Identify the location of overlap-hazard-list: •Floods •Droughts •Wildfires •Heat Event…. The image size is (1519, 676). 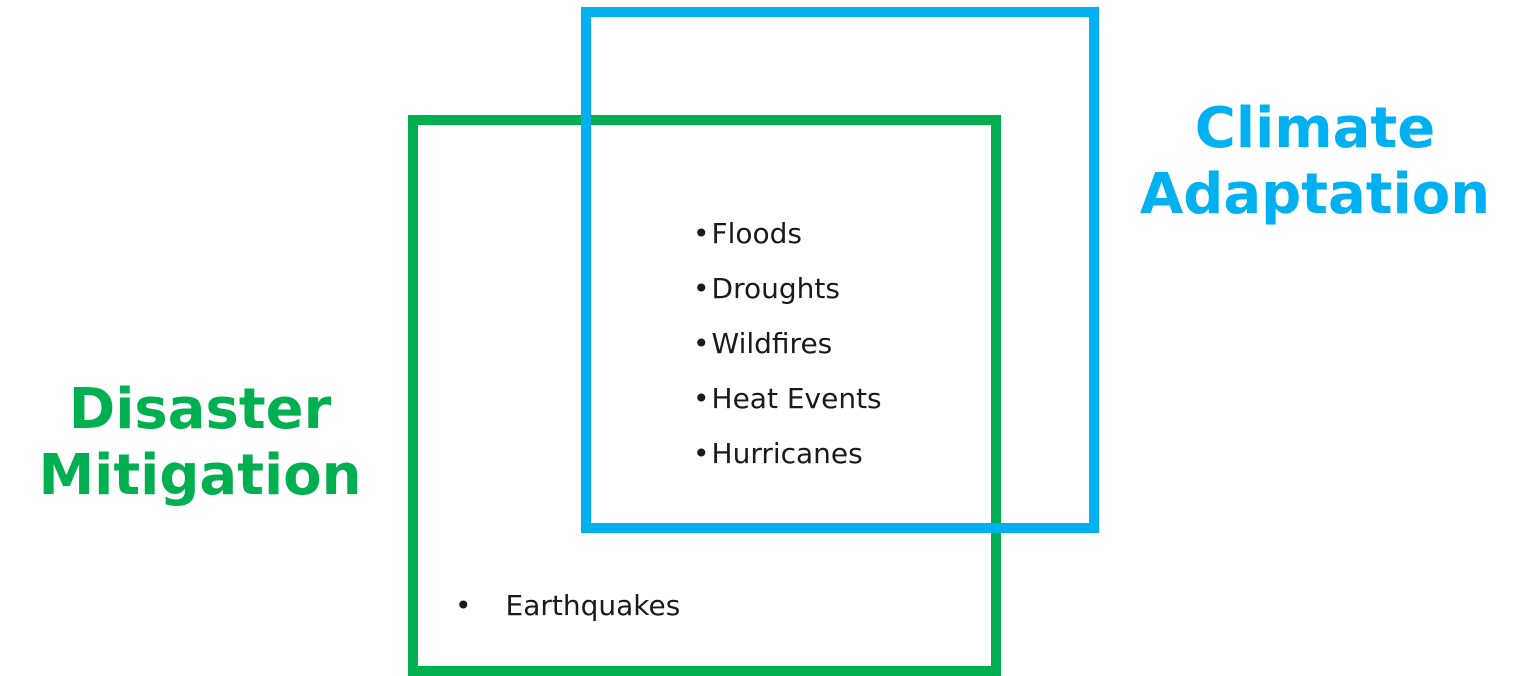
(787, 343).